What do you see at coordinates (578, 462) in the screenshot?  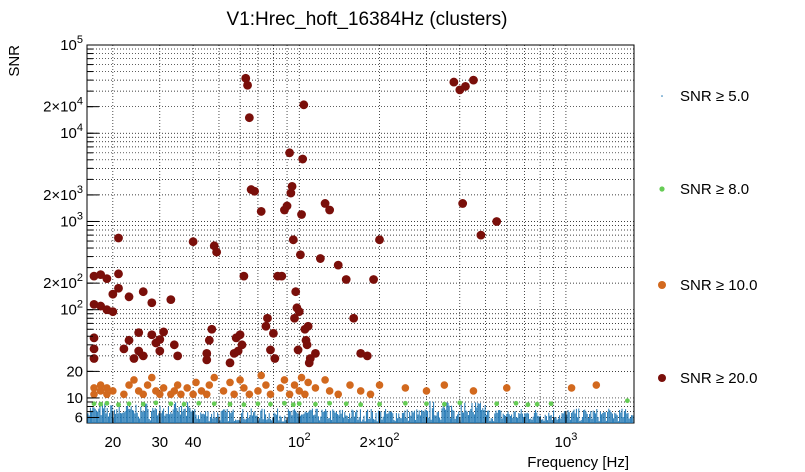 I see `x-axis-label: Frequency [Hz]` at bounding box center [578, 462].